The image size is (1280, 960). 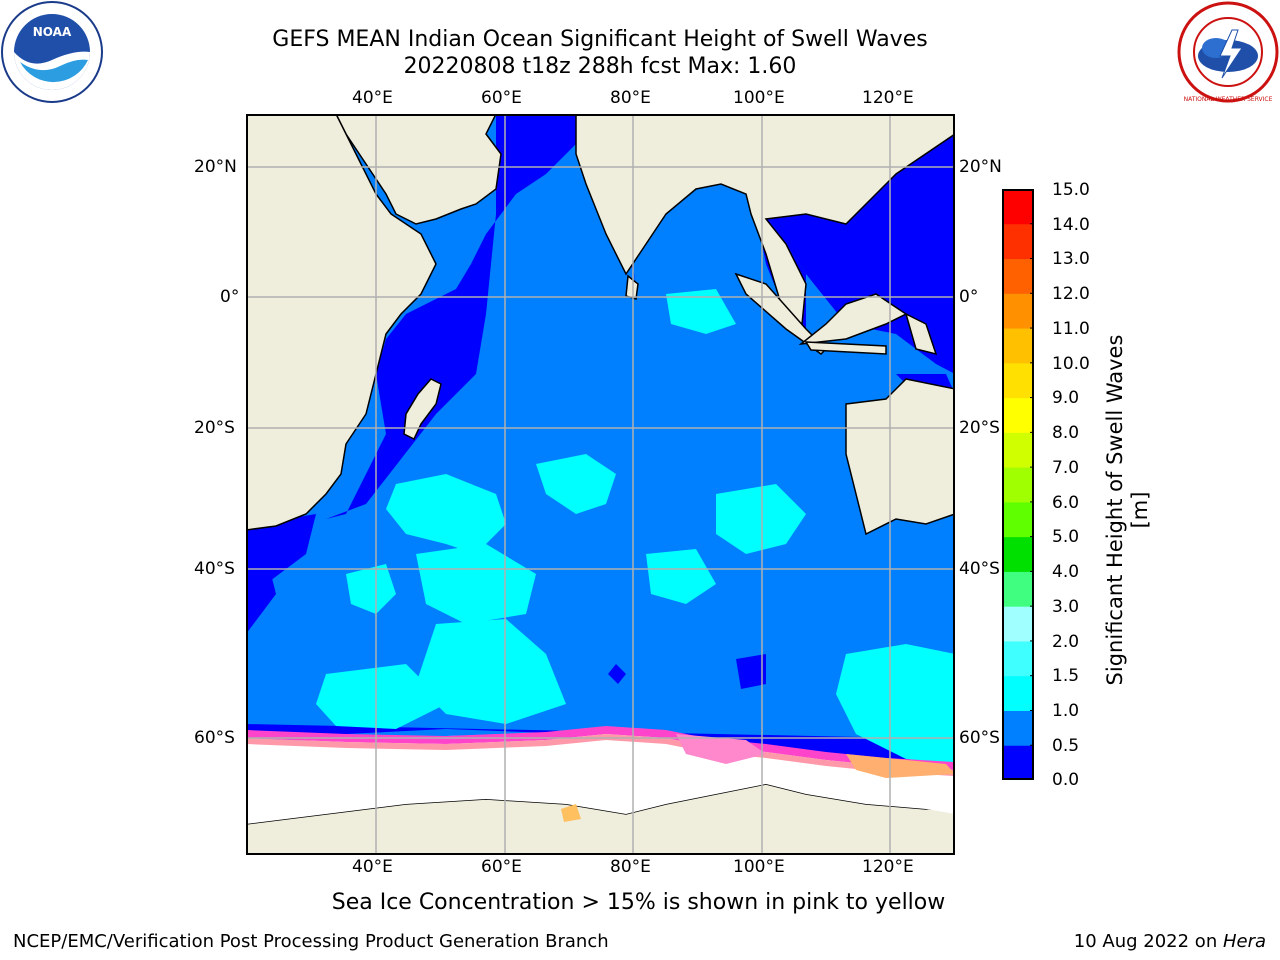 I want to click on lat-label-left: 20°N, so click(x=215, y=167).